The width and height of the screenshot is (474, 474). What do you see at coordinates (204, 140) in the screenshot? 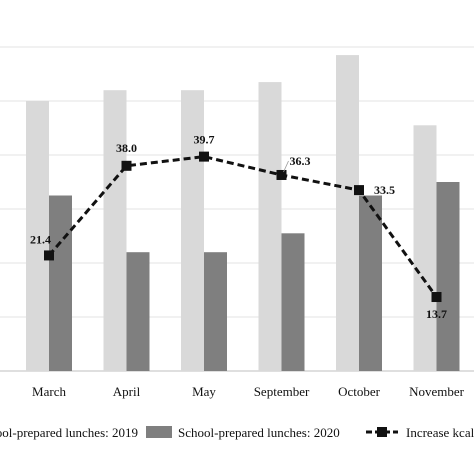
I see `data-label: 39.7` at bounding box center [204, 140].